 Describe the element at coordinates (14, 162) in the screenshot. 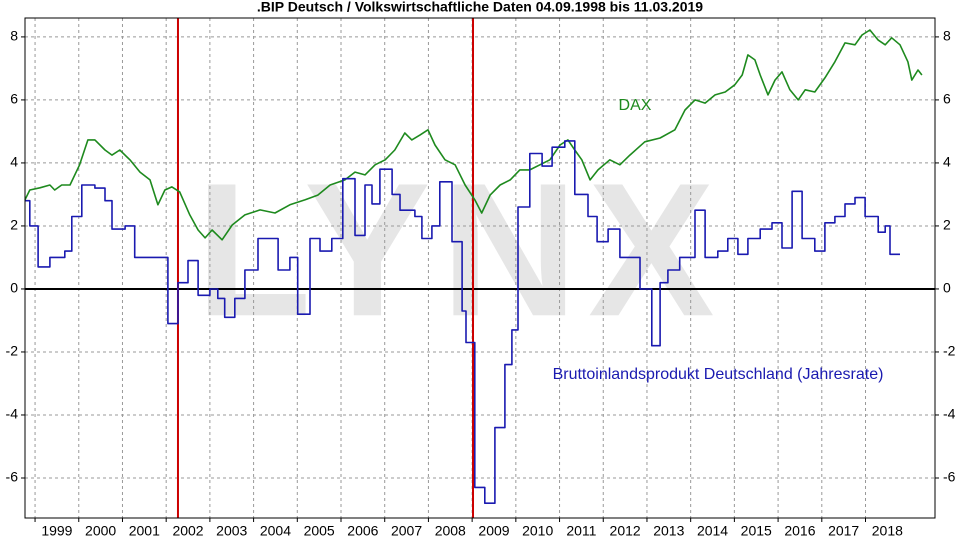

I see `y-tick-label: 4` at that location.